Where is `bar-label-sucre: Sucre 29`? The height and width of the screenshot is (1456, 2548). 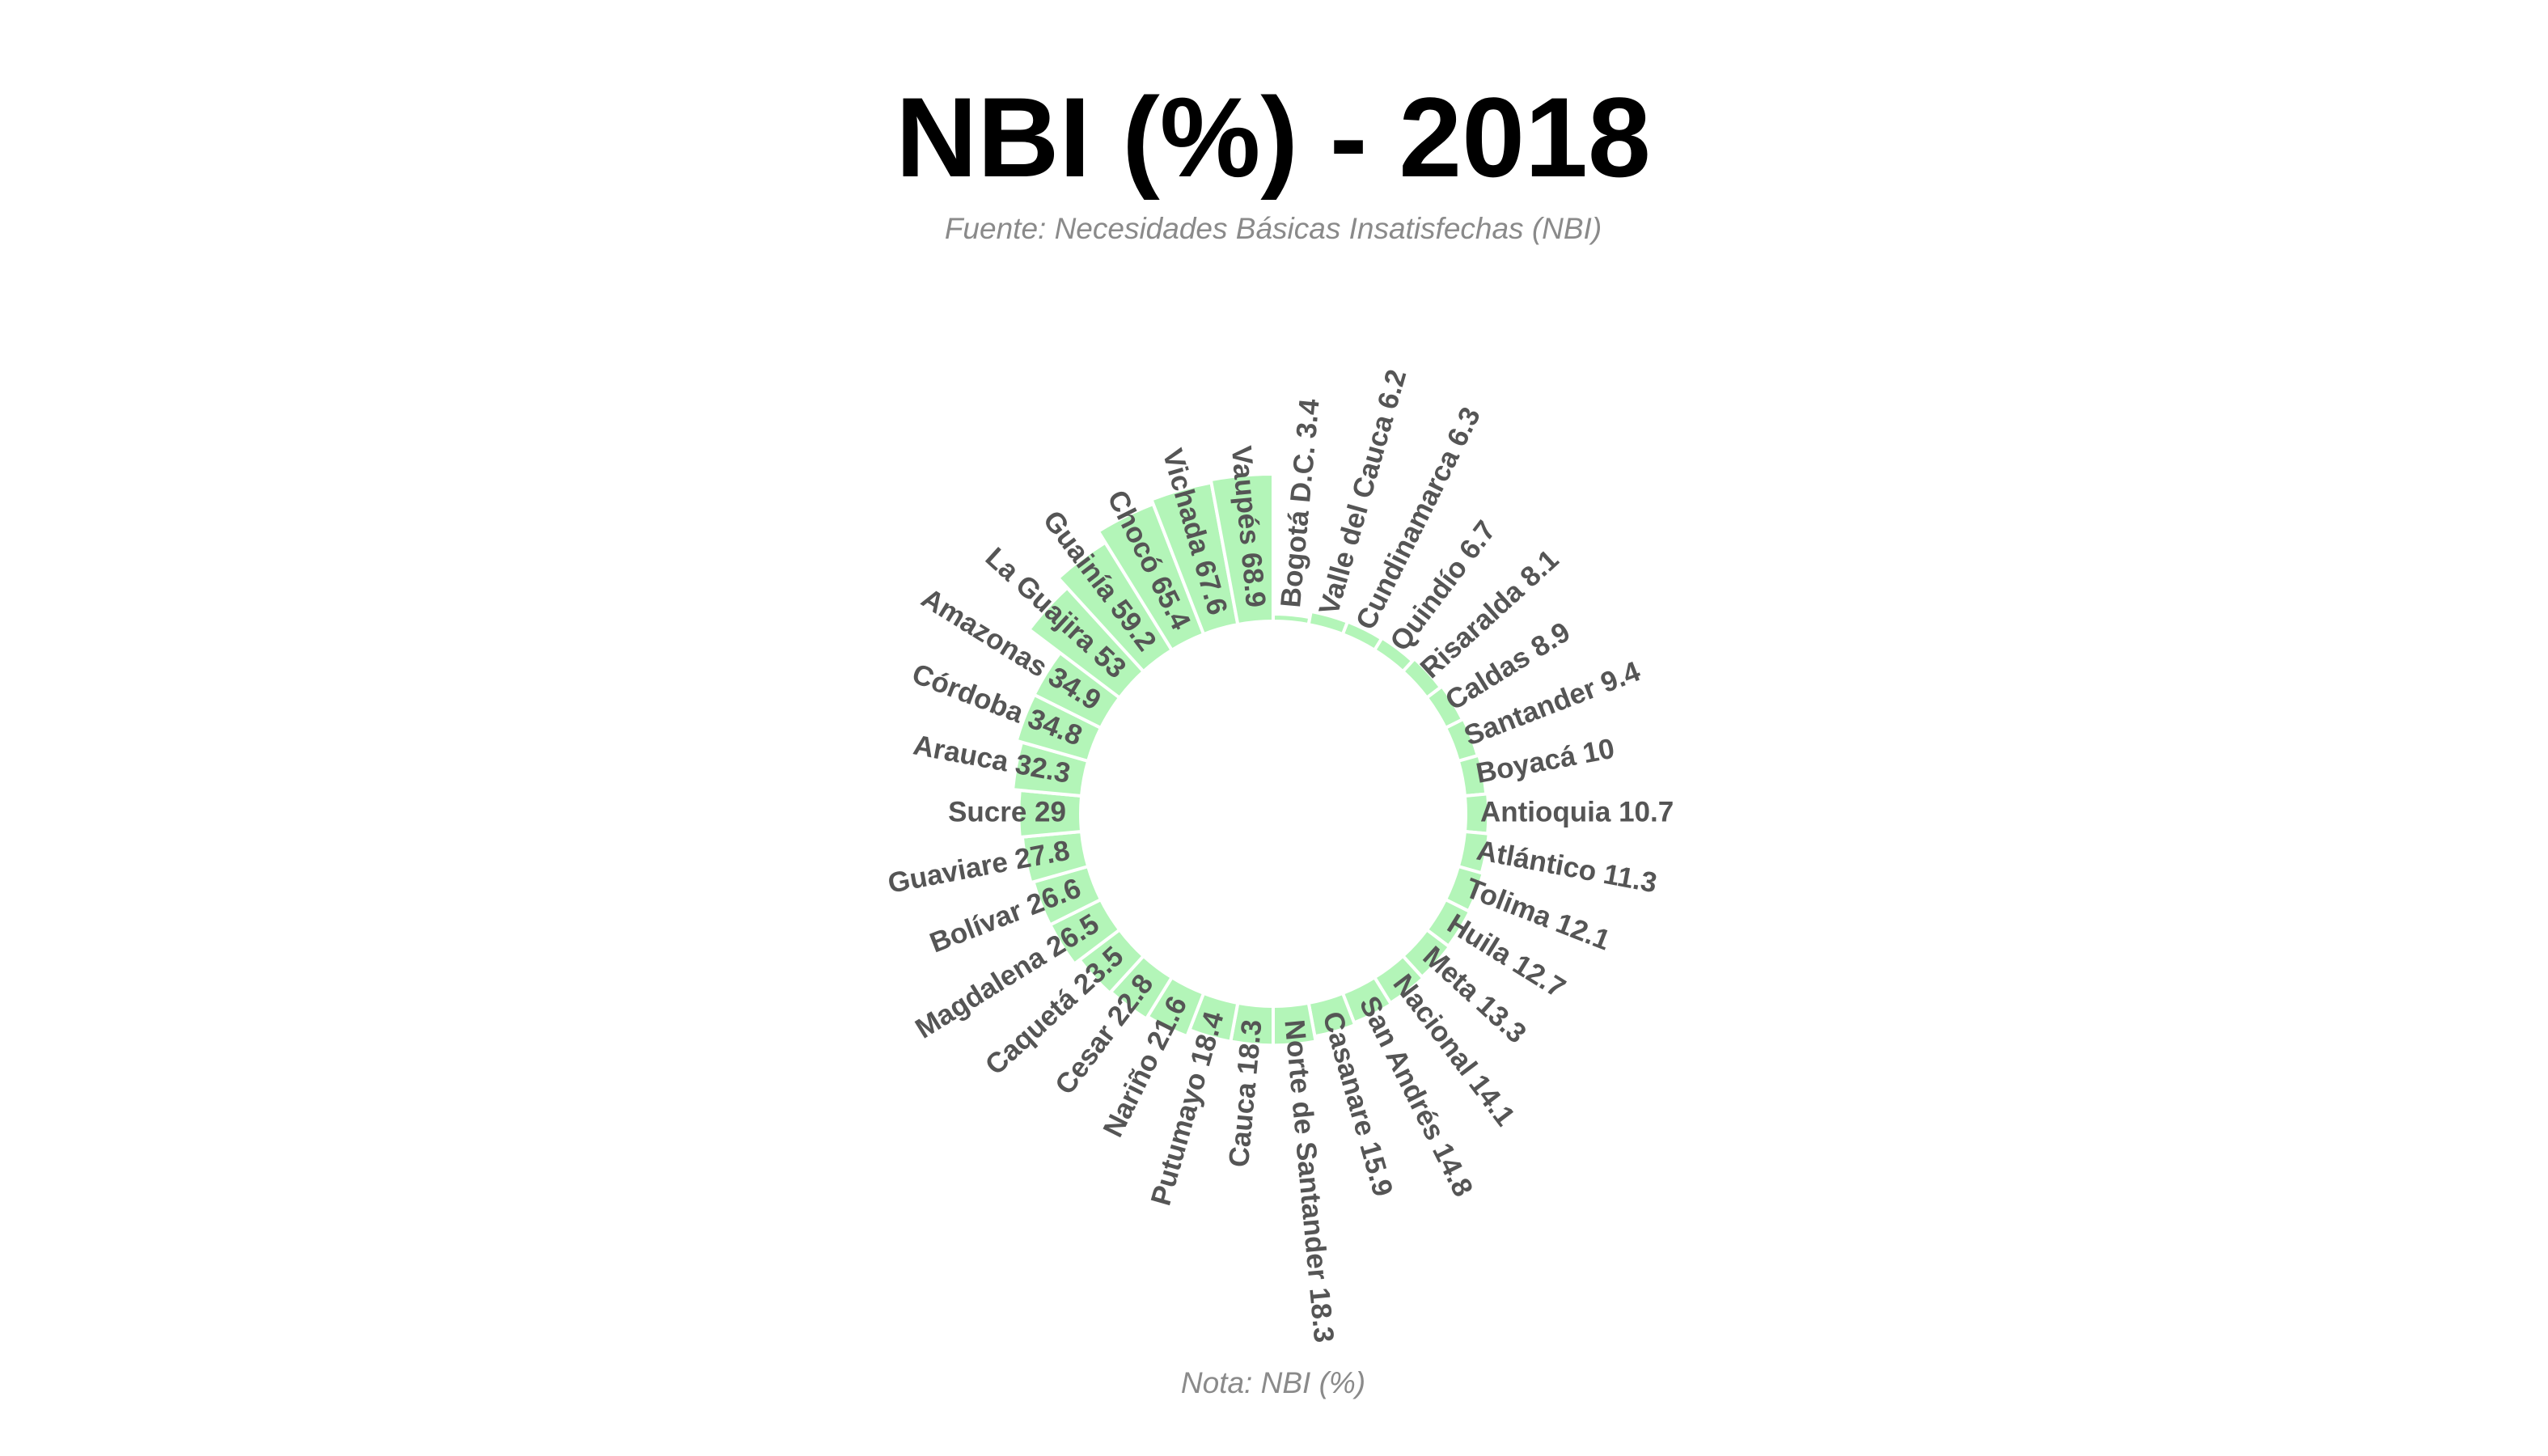
bar-label-sucre: Sucre 29 is located at coordinates (1007, 812).